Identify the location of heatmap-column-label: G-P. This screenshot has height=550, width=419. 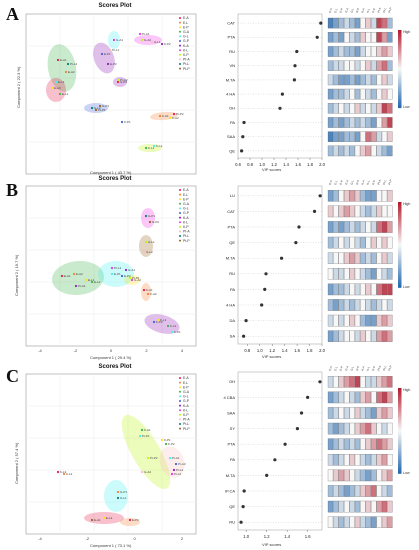
(358, 368).